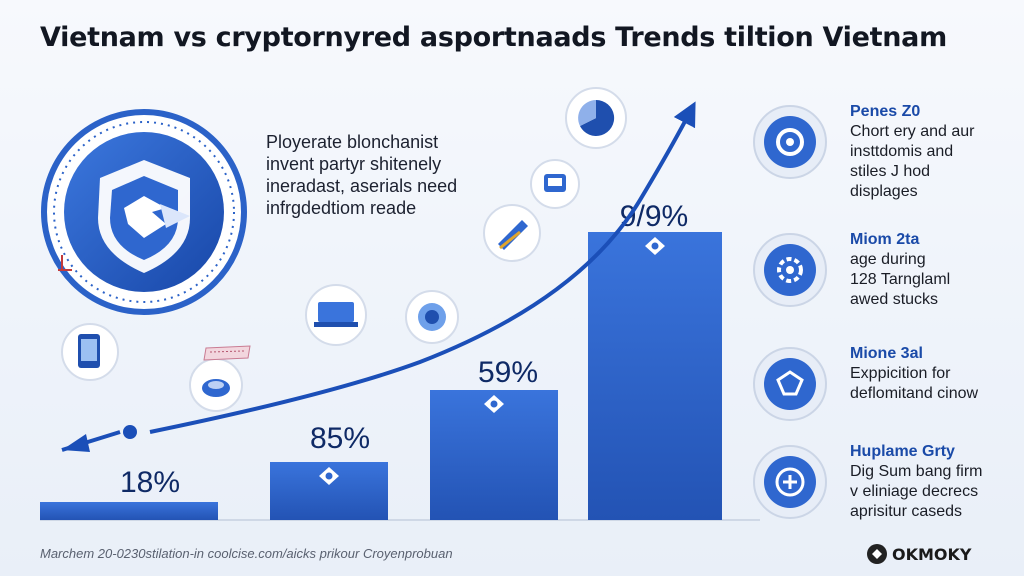  I want to click on laptop-icon, so click(336, 315).